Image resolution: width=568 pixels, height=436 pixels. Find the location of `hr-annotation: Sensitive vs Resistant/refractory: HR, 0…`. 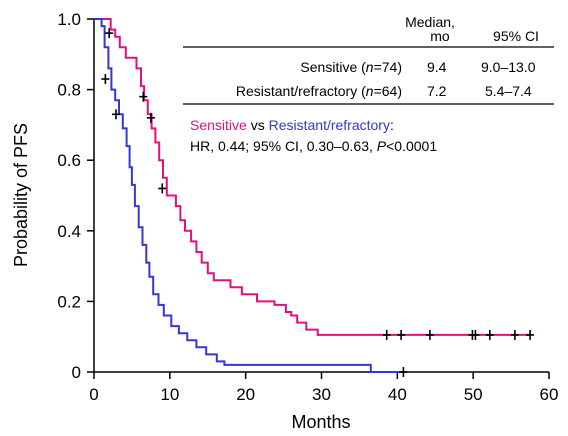

hr-annotation: Sensitive vs Resistant/refractory: HR, 0… is located at coordinates (313, 135).